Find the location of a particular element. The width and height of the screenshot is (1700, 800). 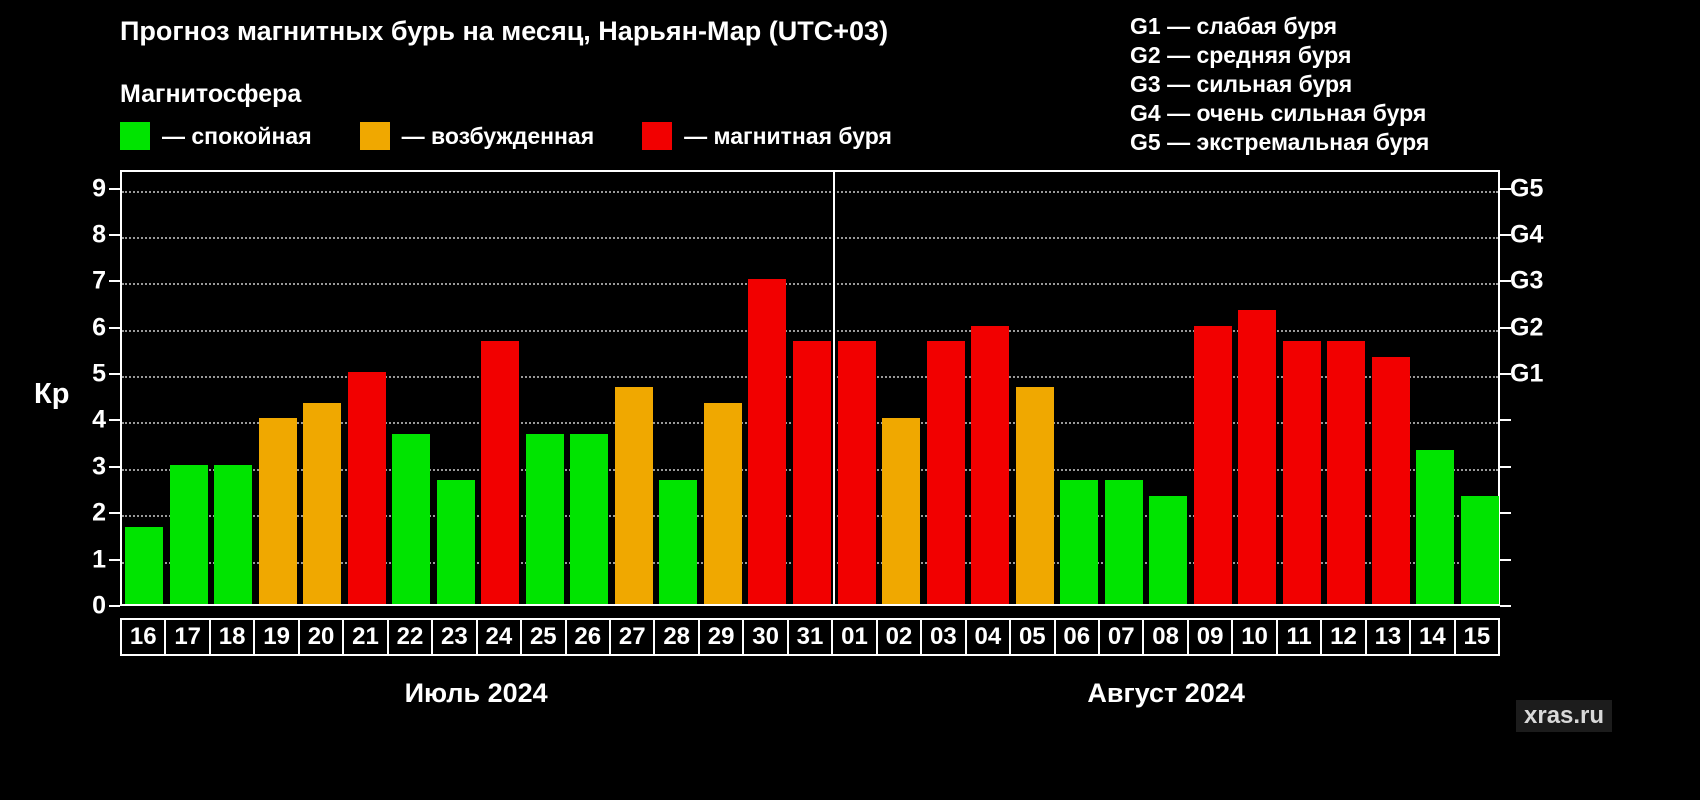

date-cell-26: 26 is located at coordinates (587, 637).